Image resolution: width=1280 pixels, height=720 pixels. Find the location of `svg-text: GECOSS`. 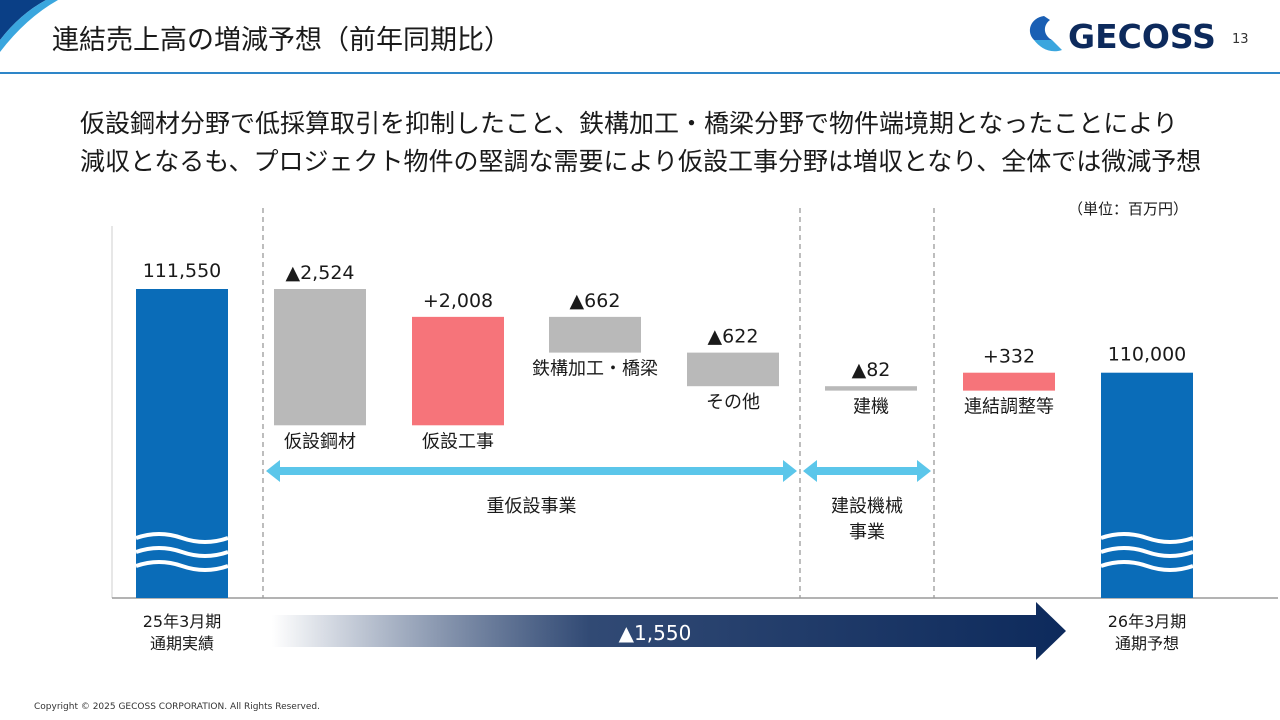

svg-text: GECOSS is located at coordinates (1142, 36).